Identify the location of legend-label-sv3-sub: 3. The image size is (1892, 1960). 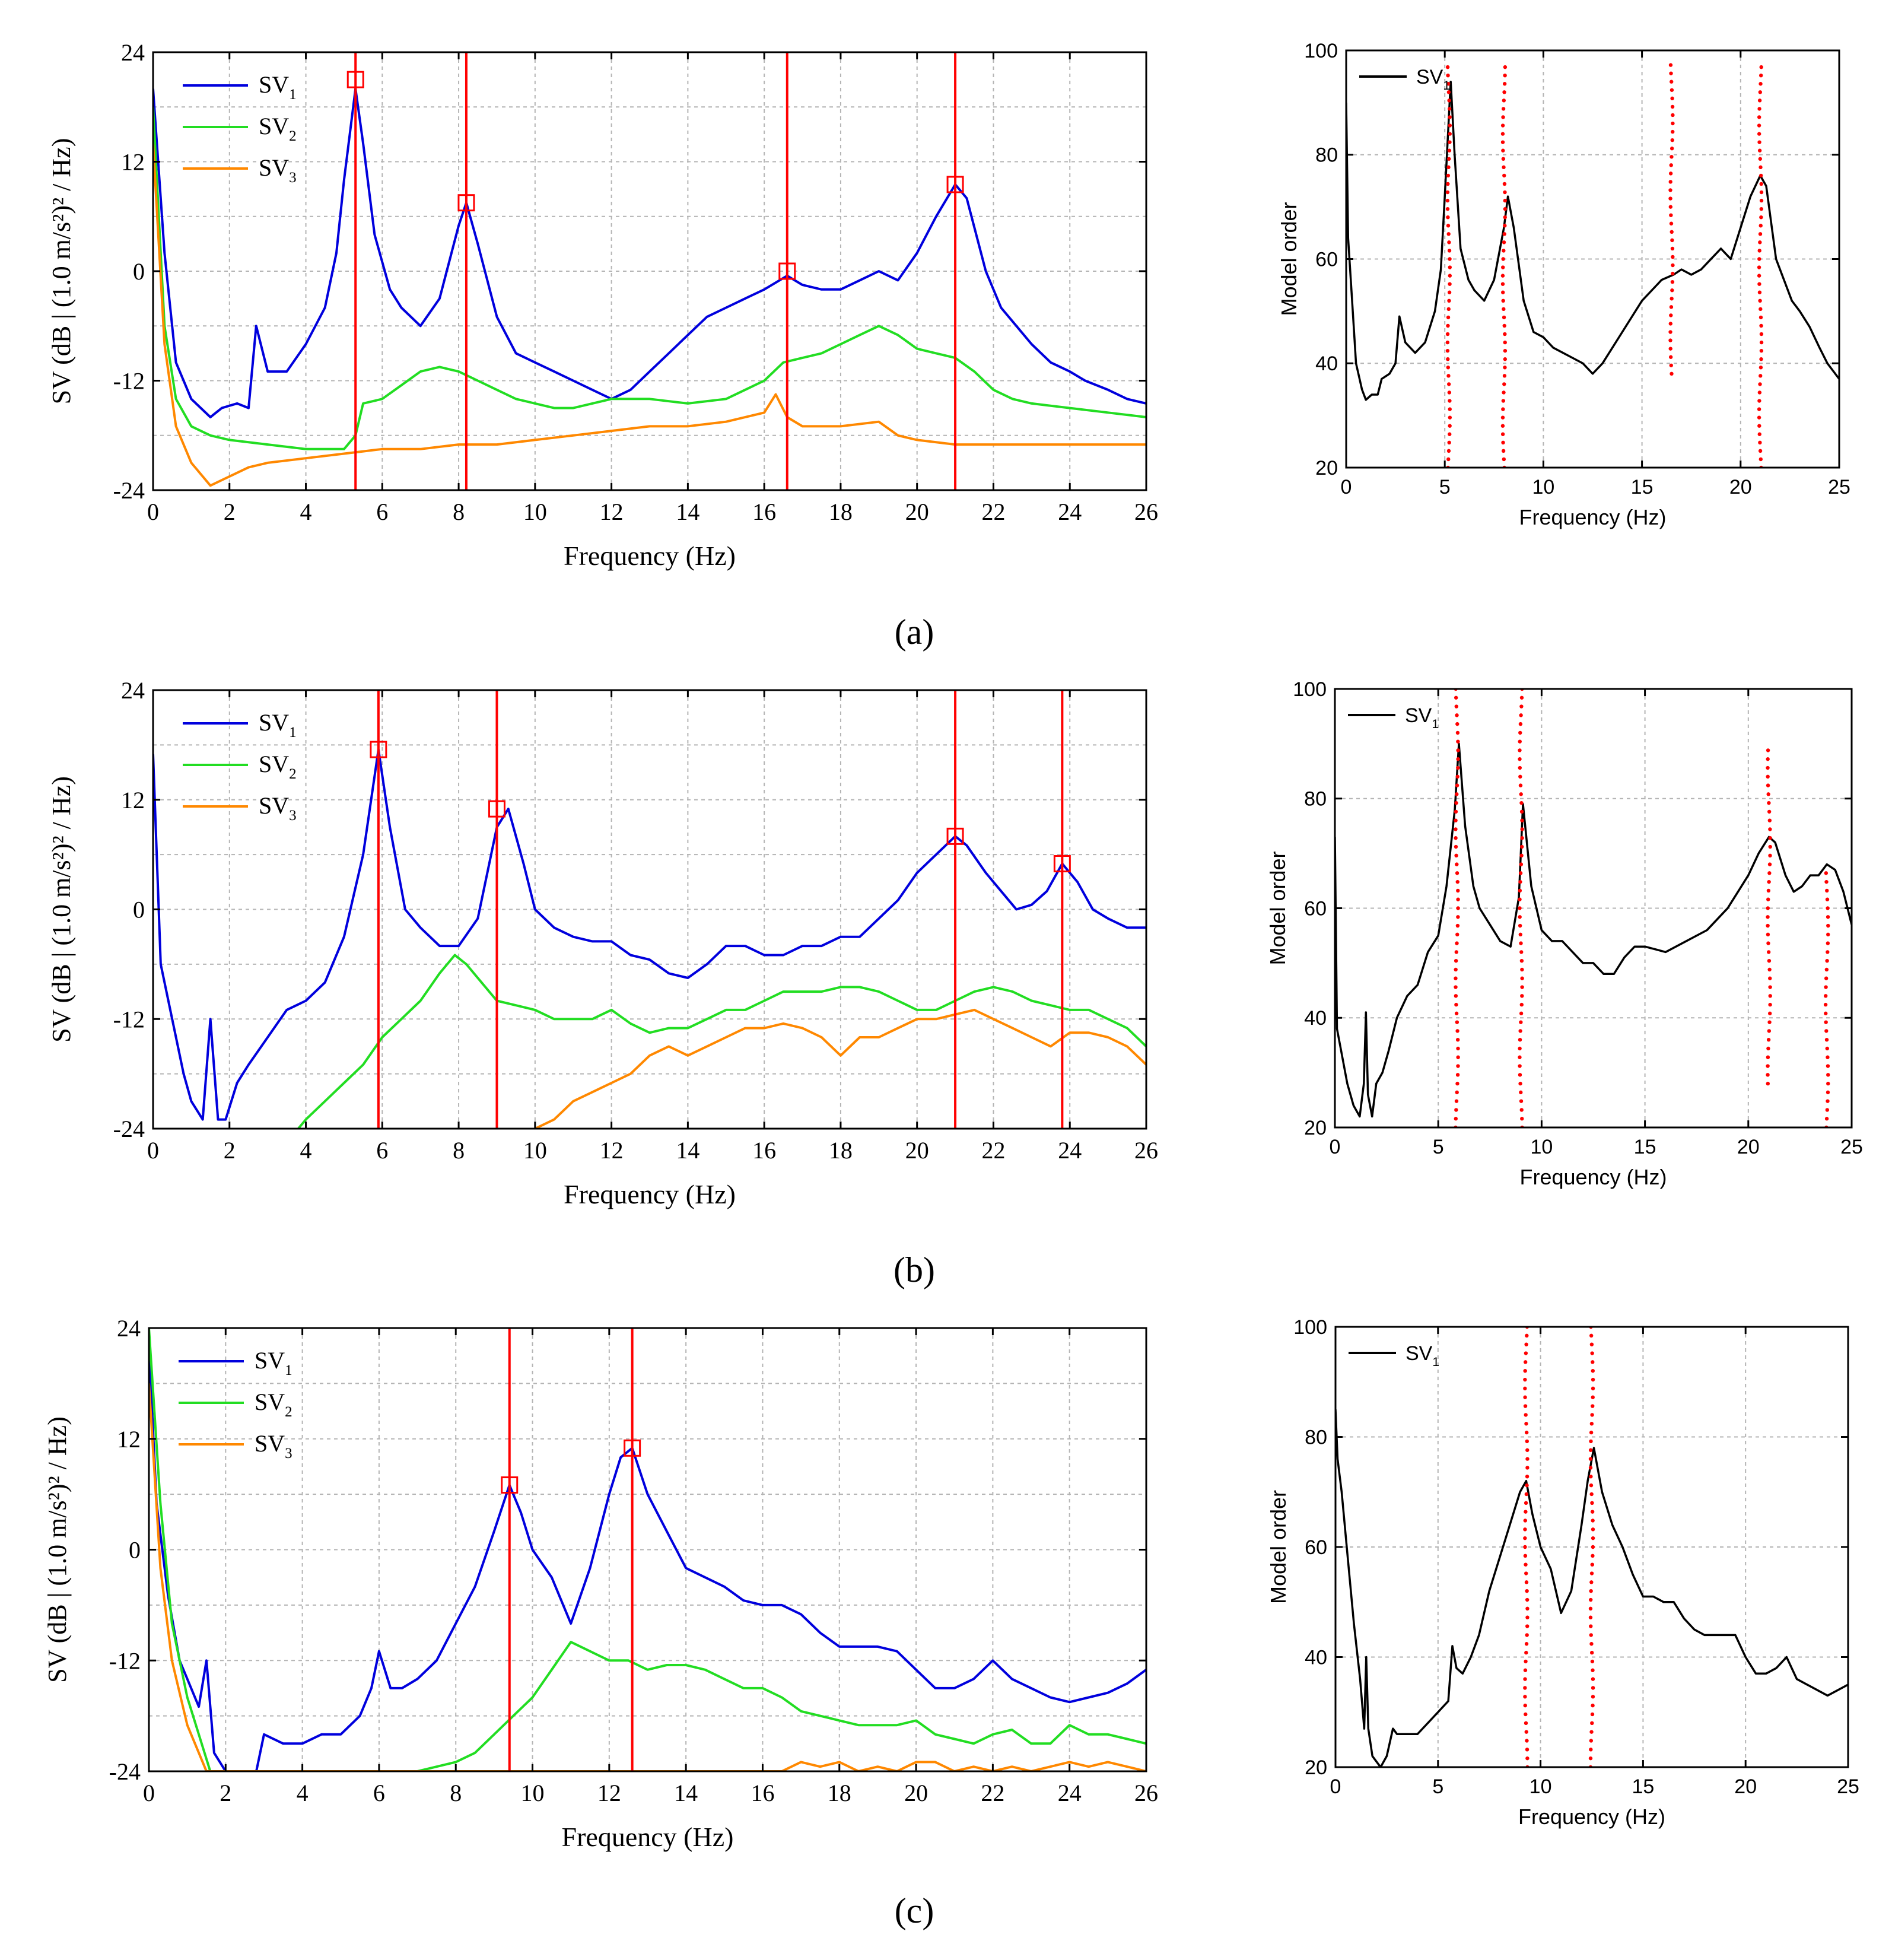
(293, 178).